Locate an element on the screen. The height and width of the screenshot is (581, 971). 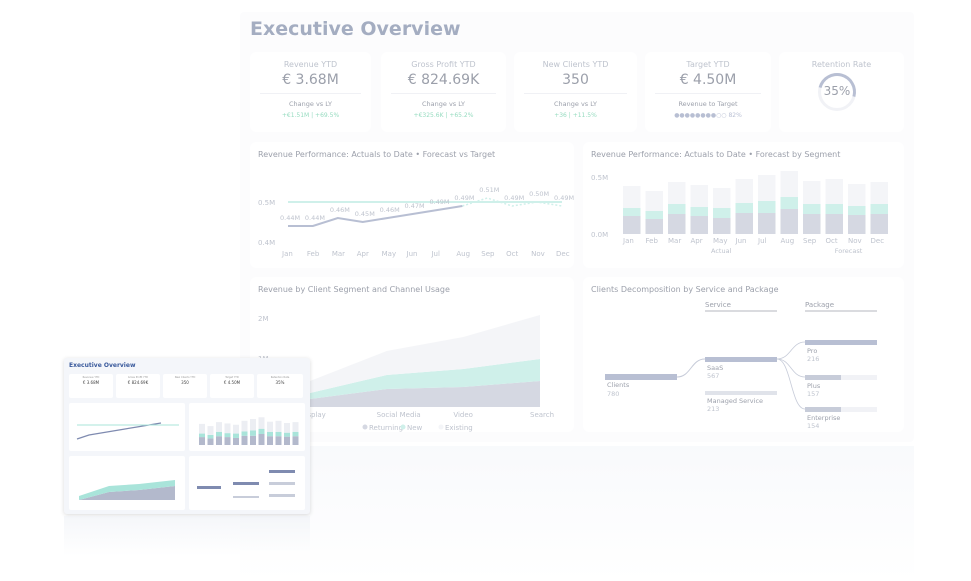
thumb-area-svg is located at coordinates (127, 490).